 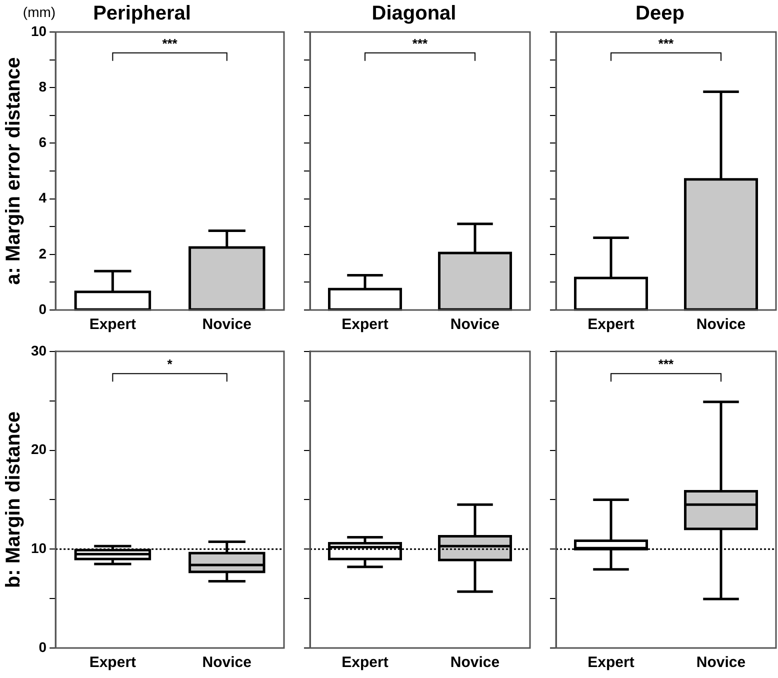 I want to click on y-axis-title: b: Margin distance, so click(x=13, y=499).